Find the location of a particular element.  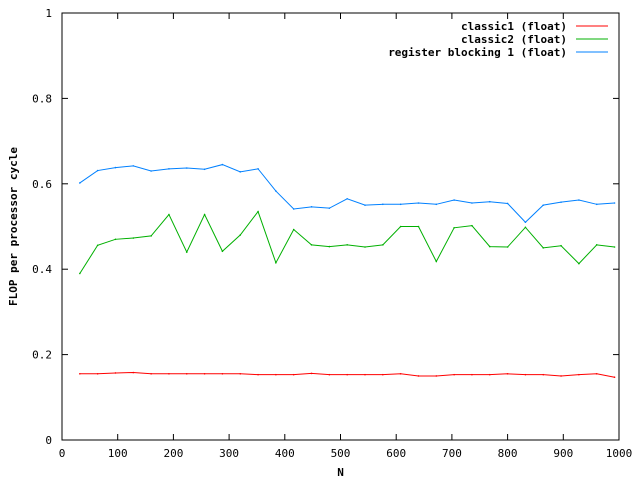

x-tick-label: 500 is located at coordinates (341, 453).